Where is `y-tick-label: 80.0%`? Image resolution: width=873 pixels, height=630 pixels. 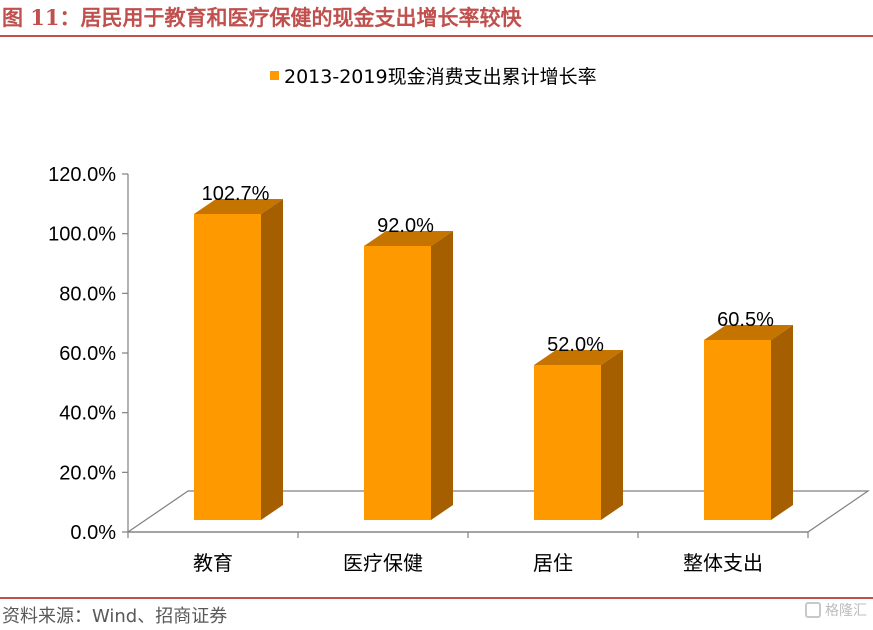 y-tick-label: 80.0% is located at coordinates (87, 294).